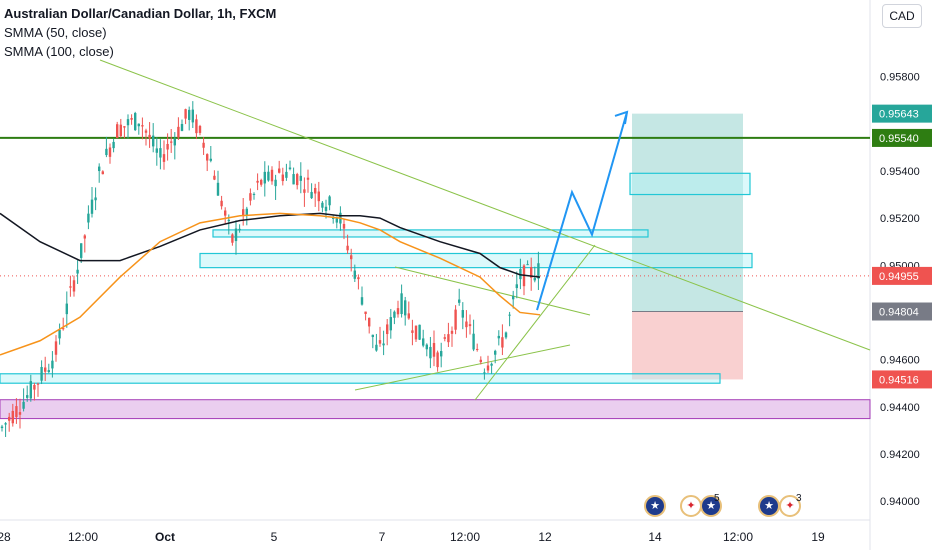 This screenshot has height=550, width=932. Describe the element at coordinates (55, 32) in the screenshot. I see `smma50-legend: SMMA (50, close)` at that location.